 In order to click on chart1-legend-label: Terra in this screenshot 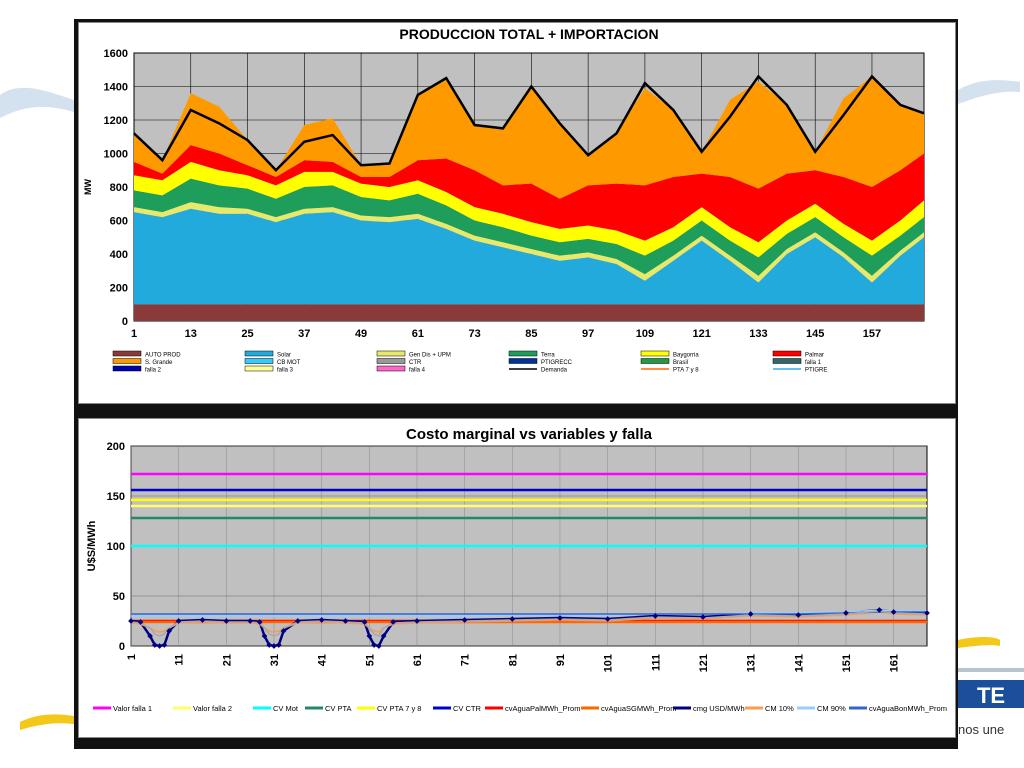, I will do `click(548, 356)`.